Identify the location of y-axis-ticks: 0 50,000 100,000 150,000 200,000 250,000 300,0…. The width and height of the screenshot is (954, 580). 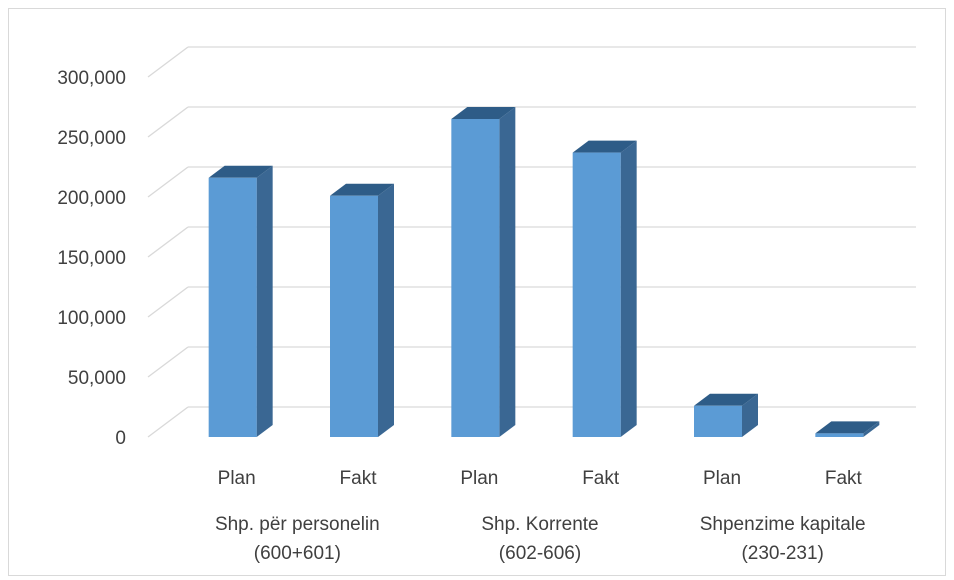
(91, 258).